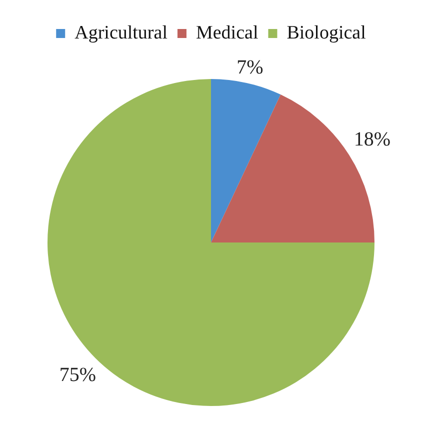  Describe the element at coordinates (250, 67) in the screenshot. I see `data-label: 7%` at that location.